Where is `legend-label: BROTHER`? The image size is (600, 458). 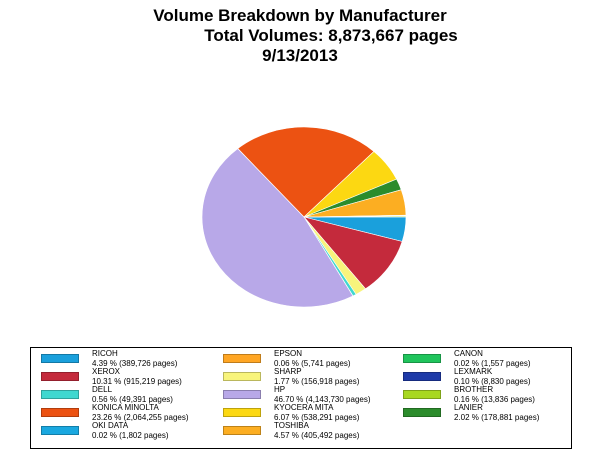
legend-label: BROTHER is located at coordinates (474, 389).